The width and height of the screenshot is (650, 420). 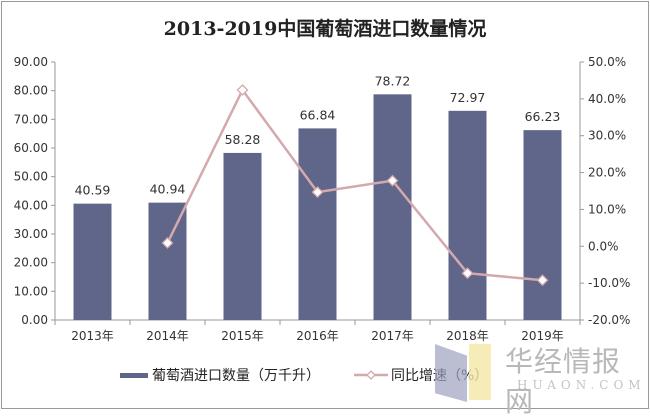 I want to click on chart-title: 2013-2019中国葡萄酒进口数量情况, so click(x=325, y=29).